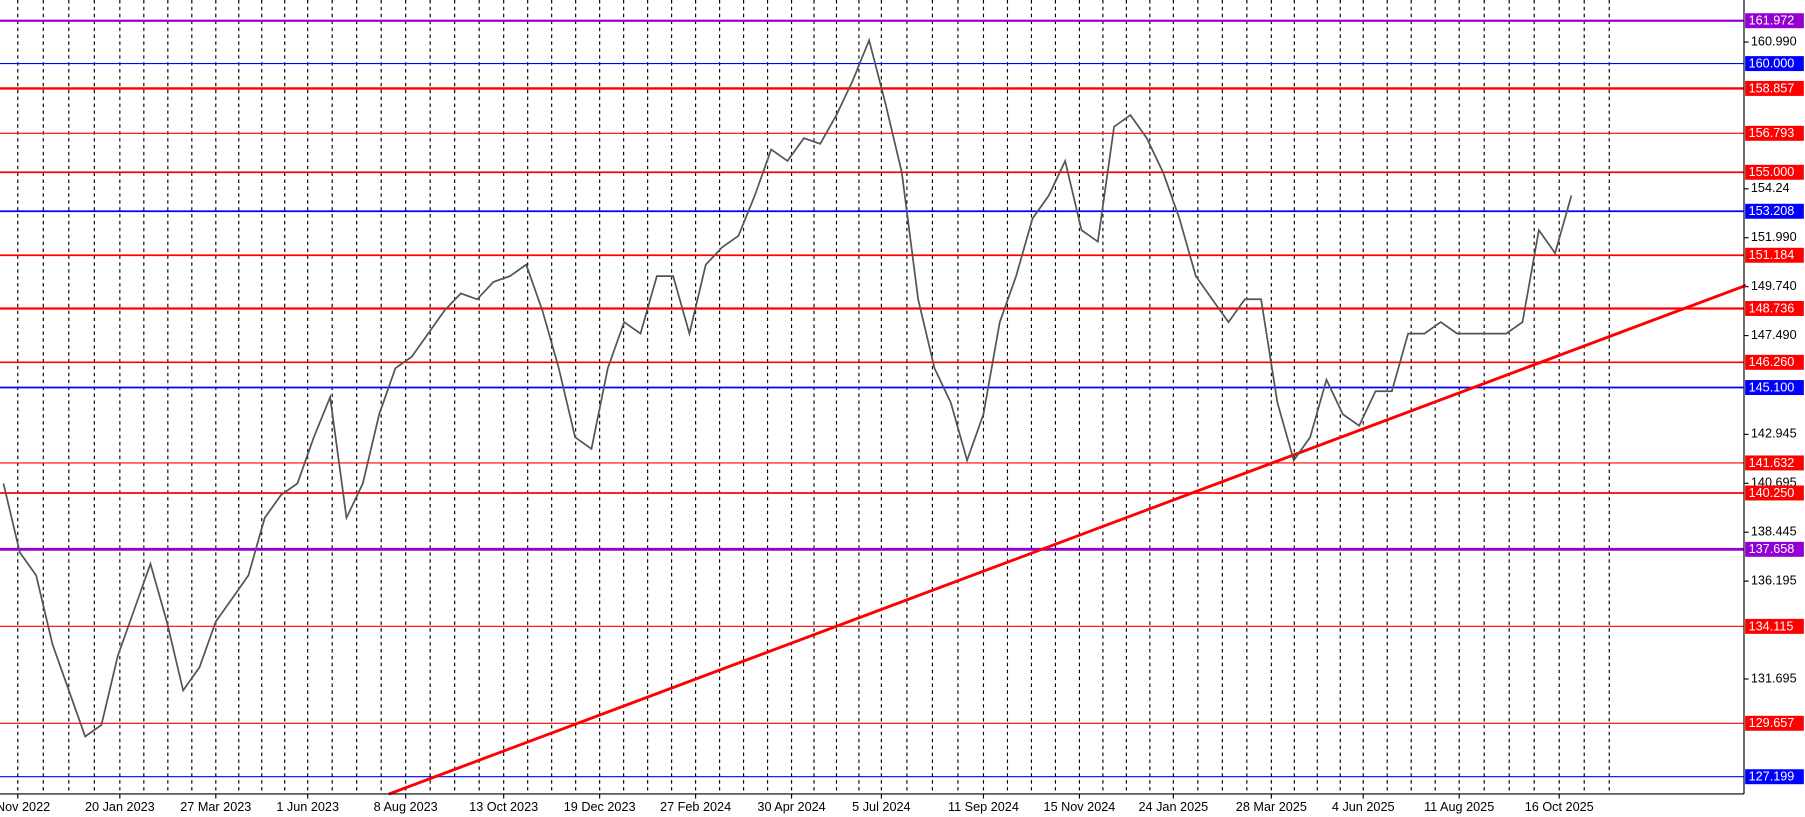 The width and height of the screenshot is (1805, 817). Describe the element at coordinates (1774, 286) in the screenshot. I see `y-tick-label: 149.740` at that location.